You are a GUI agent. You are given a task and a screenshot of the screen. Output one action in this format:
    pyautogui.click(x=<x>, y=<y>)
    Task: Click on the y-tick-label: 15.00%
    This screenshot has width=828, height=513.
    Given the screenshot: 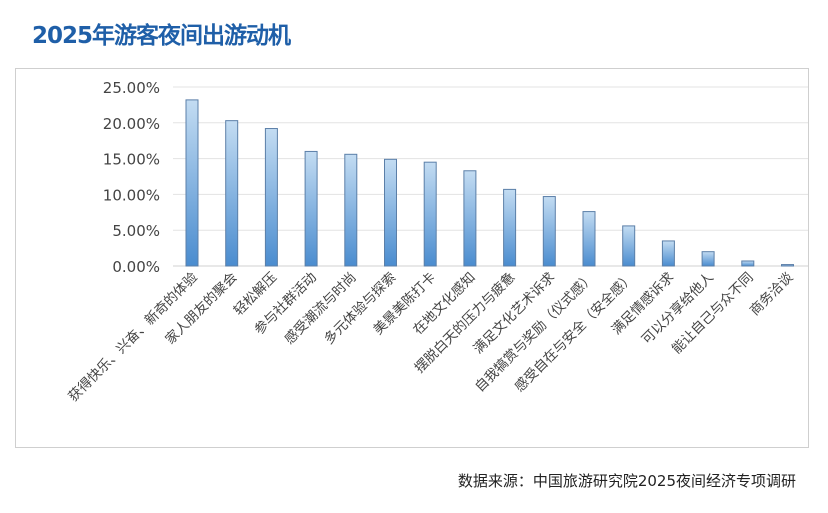 What is the action you would take?
    pyautogui.click(x=131, y=160)
    